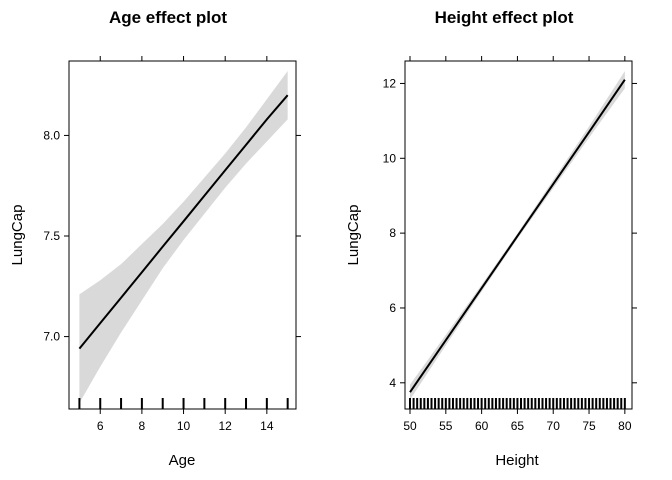  I want to click on x-tick-label: 12, so click(226, 426).